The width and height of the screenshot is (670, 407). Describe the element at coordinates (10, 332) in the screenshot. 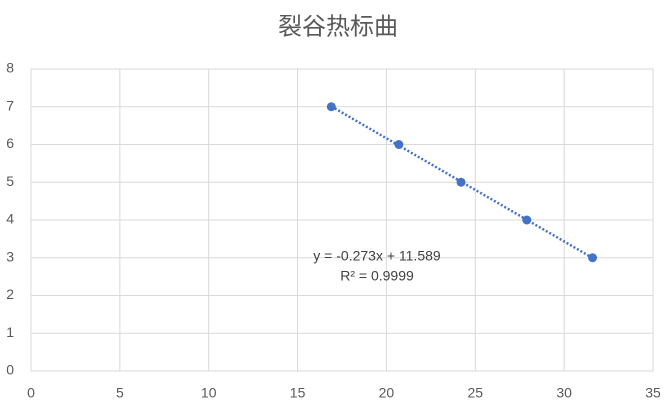

I see `y-tick-label: 1` at that location.